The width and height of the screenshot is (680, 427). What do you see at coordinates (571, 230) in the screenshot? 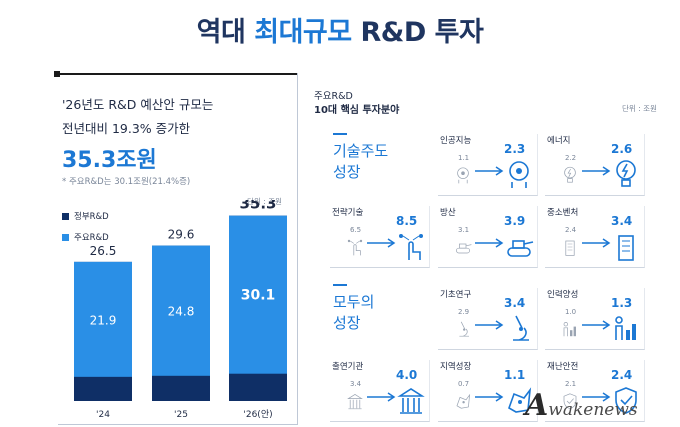
I see `focus-area-prev-value: 2.4` at bounding box center [571, 230].